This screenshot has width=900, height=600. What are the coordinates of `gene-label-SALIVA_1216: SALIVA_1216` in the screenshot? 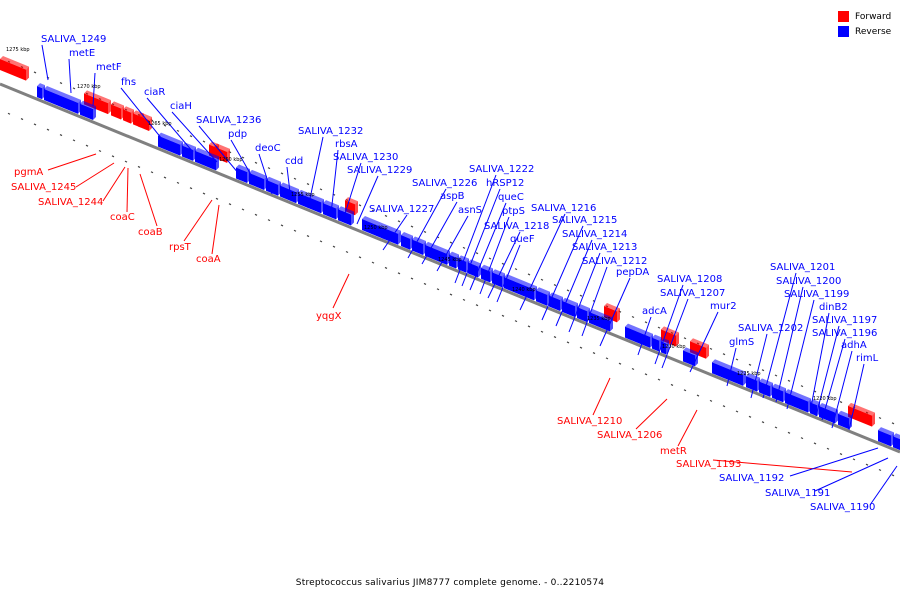 It's located at (563, 208).